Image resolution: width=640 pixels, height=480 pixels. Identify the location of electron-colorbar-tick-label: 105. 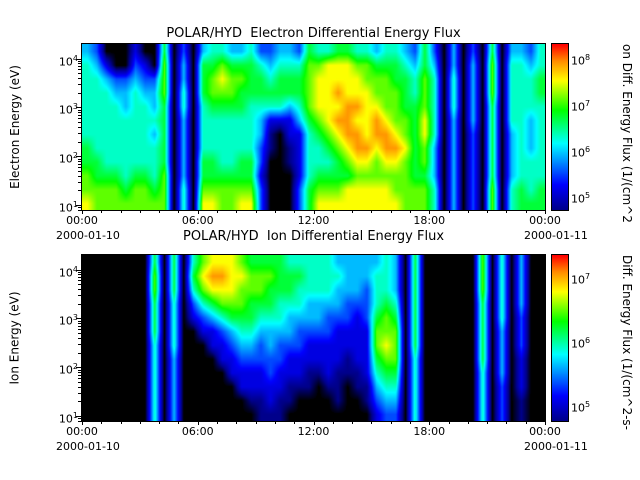
(581, 198).